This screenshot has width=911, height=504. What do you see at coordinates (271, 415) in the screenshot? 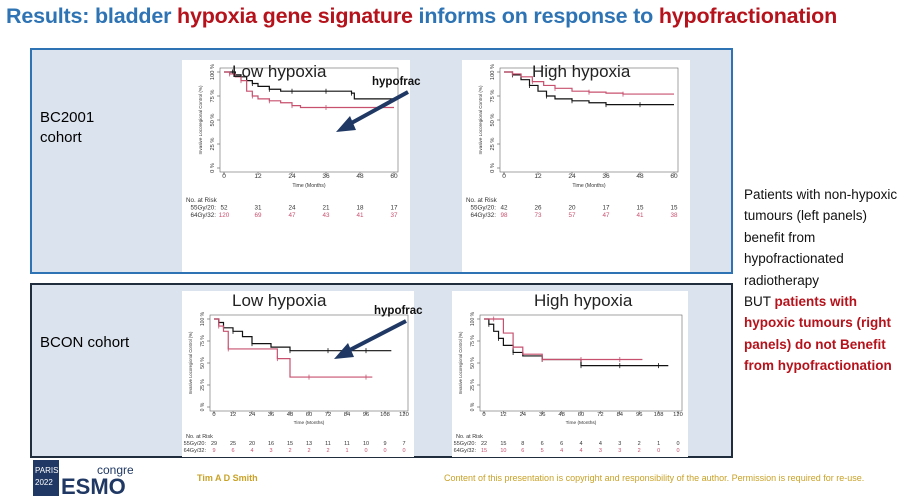
I see `x-tick-label: 36` at bounding box center [271, 415].